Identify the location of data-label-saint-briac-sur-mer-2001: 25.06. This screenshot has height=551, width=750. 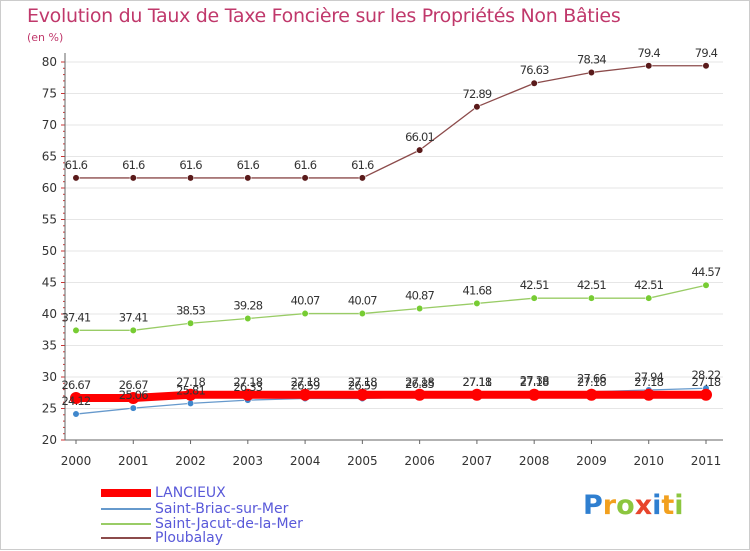
(133, 395).